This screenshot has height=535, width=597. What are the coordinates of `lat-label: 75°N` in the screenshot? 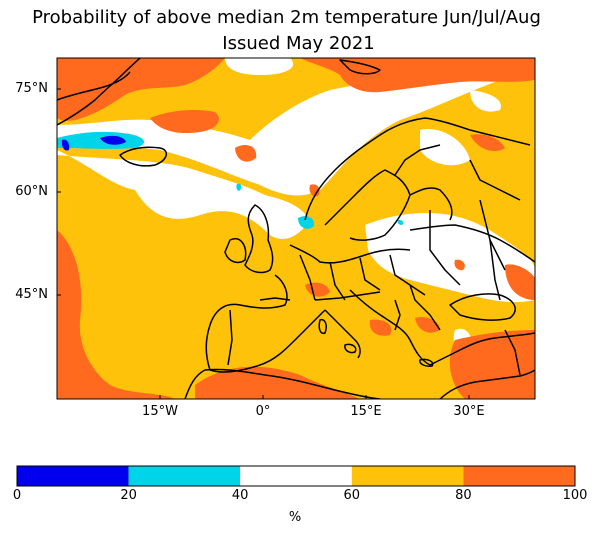 It's located at (31, 88).